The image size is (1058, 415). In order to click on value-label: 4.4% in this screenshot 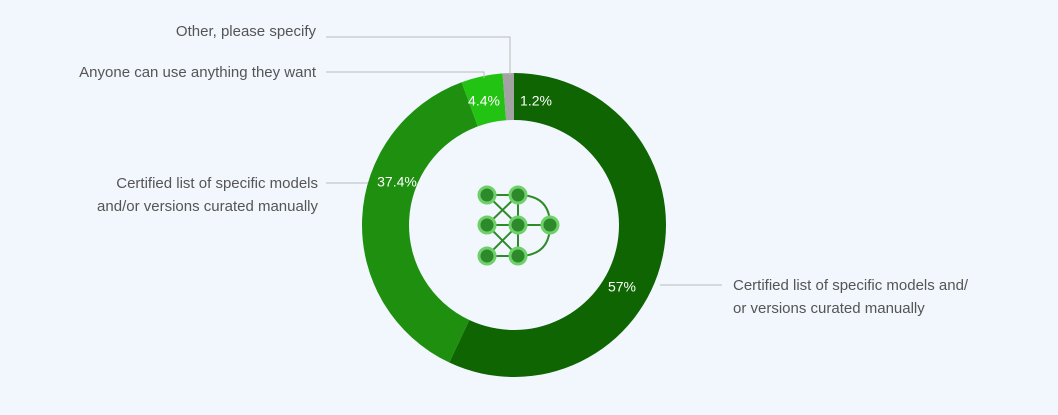, I will do `click(484, 101)`.